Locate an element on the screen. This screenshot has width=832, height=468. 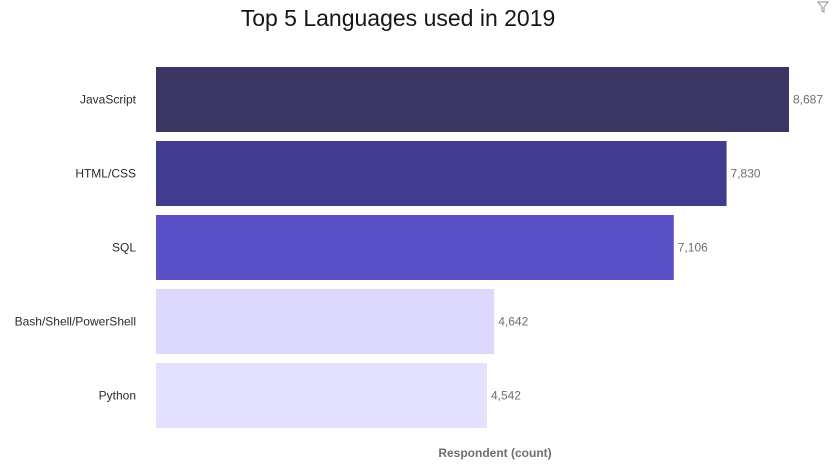
category-label: JavaScript is located at coordinates (108, 100).